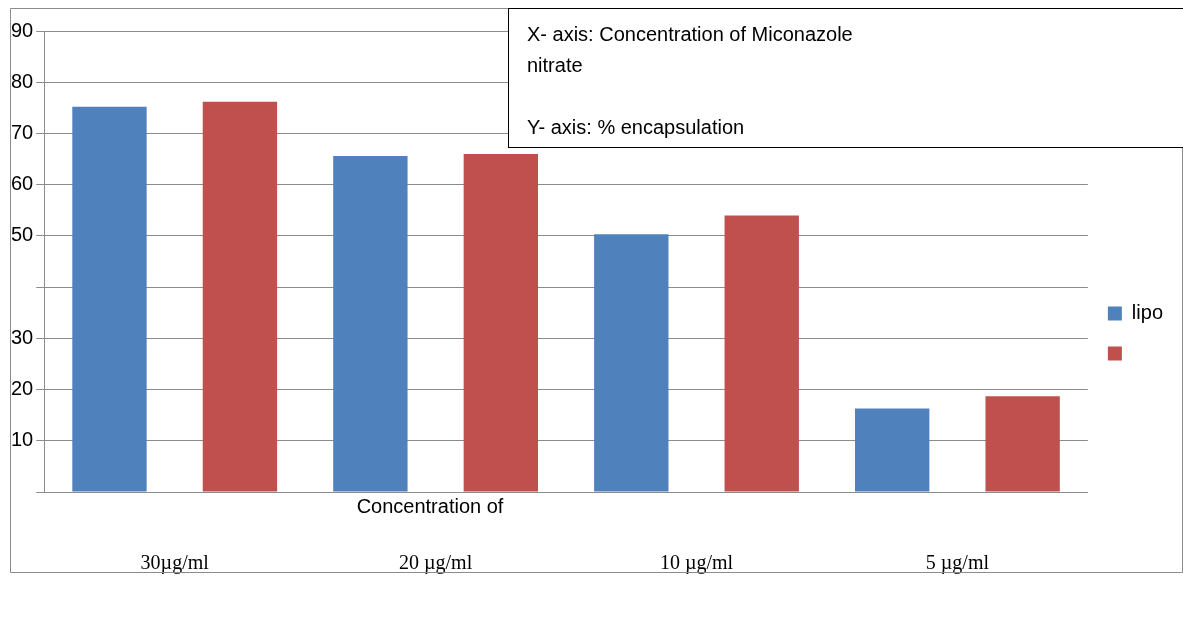  I want to click on y-tick-label: 80, so click(22, 80).